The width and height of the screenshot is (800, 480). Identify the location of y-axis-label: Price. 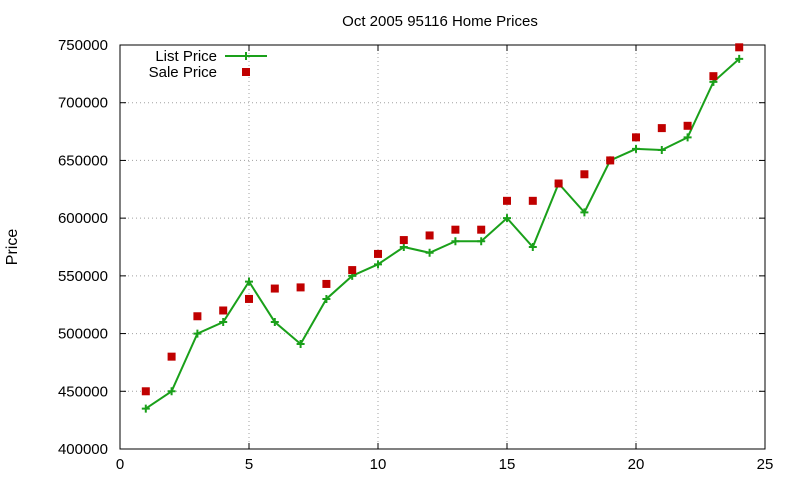
(12, 247).